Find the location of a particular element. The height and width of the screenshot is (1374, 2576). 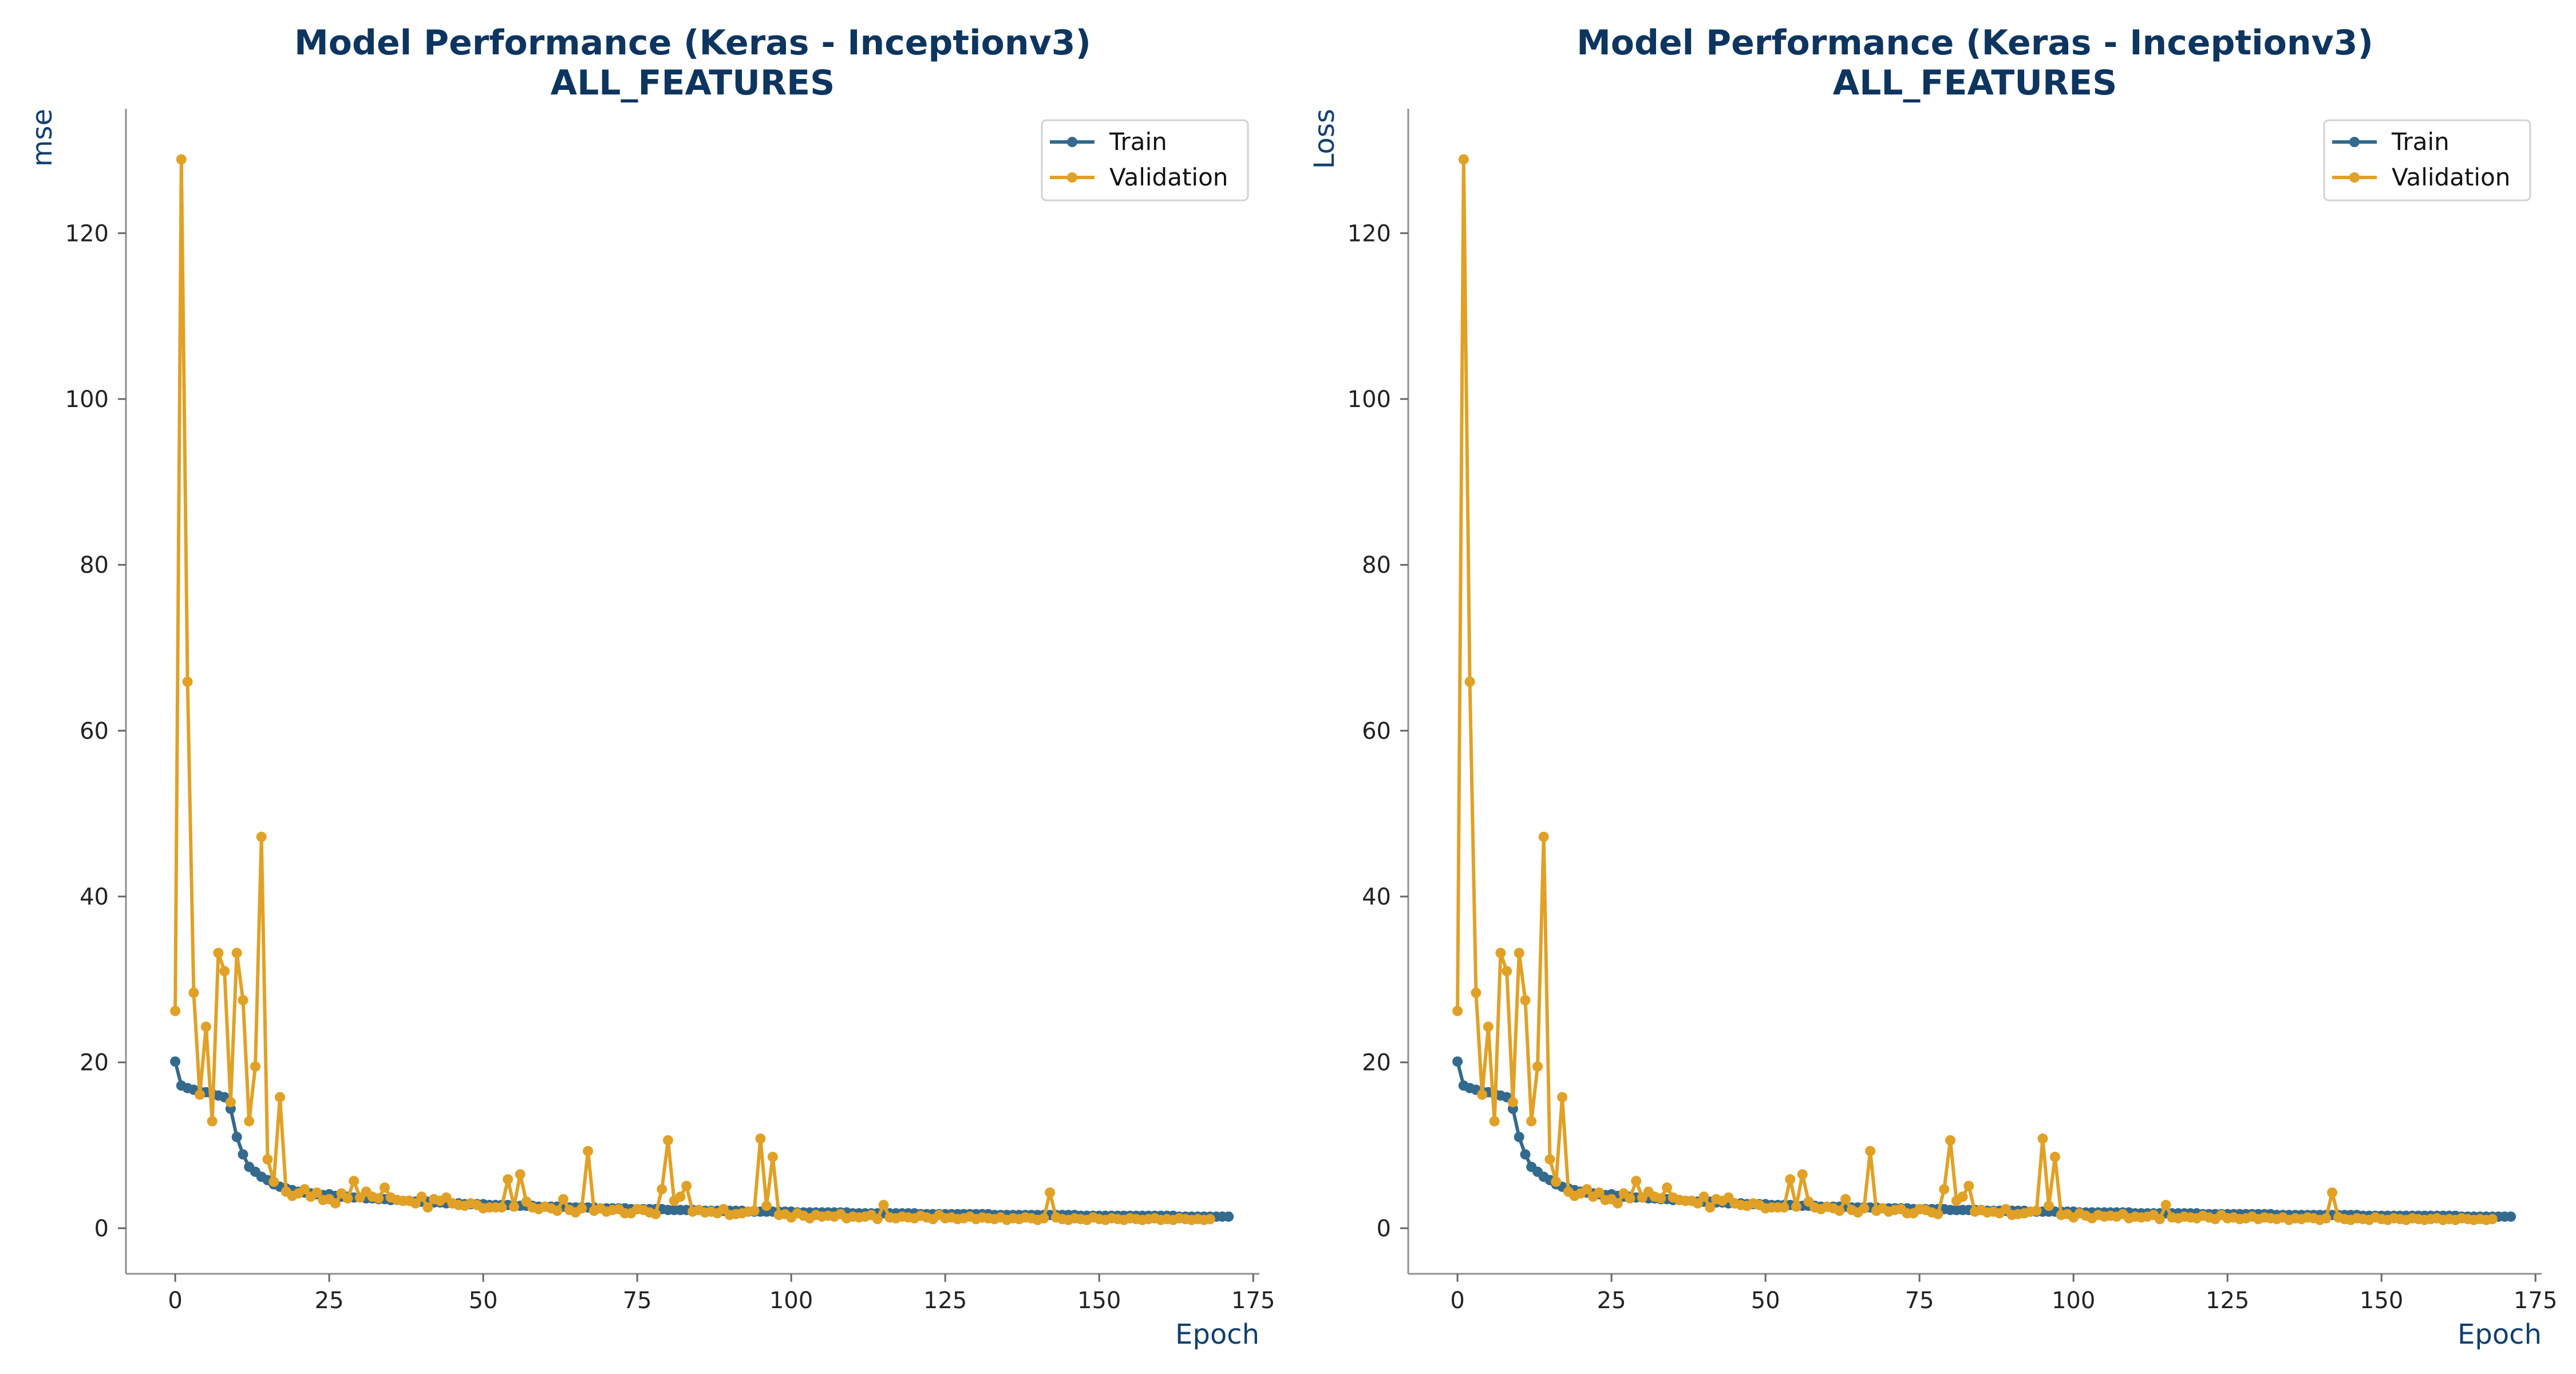

legend-label-train: Train is located at coordinates (1138, 142).